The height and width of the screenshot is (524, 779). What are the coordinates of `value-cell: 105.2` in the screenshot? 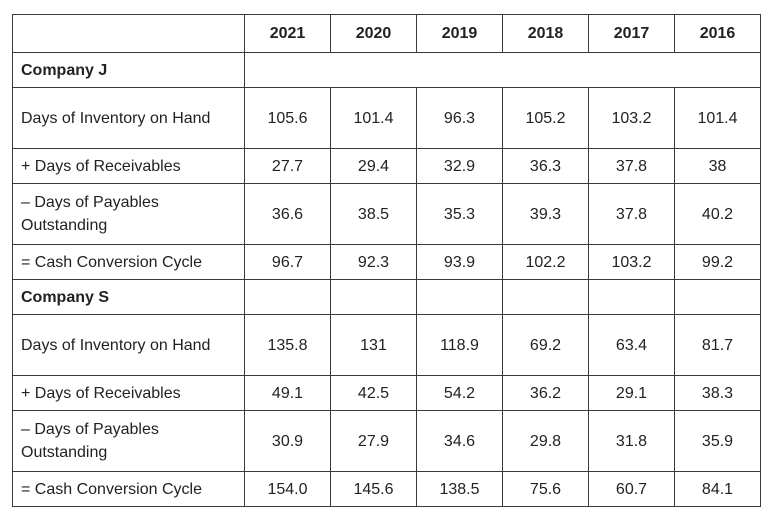 It's located at (545, 118).